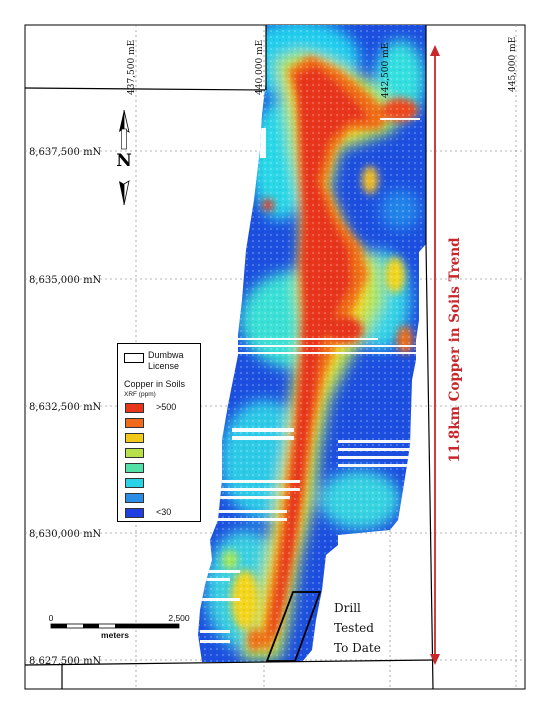 The width and height of the screenshot is (550, 712). What do you see at coordinates (134, 358) in the screenshot?
I see `license-swatch` at bounding box center [134, 358].